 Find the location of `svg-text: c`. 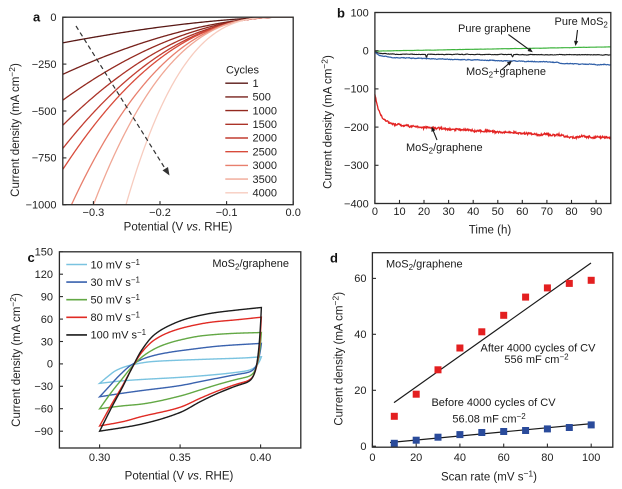

svg-text: c is located at coordinates (31, 257).